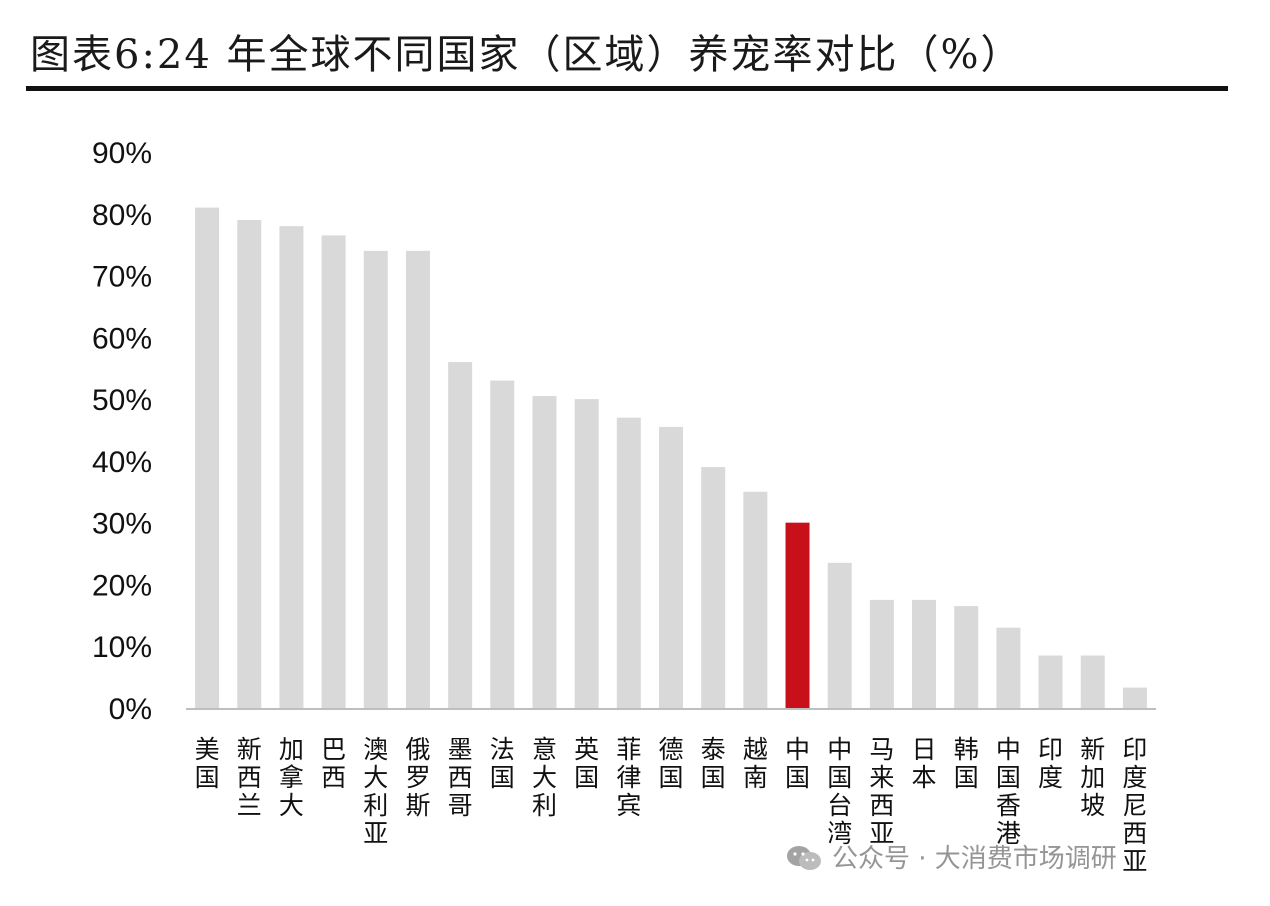 Image resolution: width=1270 pixels, height=906 pixels. I want to click on x-category-label: 菲律宾, so click(628, 777).